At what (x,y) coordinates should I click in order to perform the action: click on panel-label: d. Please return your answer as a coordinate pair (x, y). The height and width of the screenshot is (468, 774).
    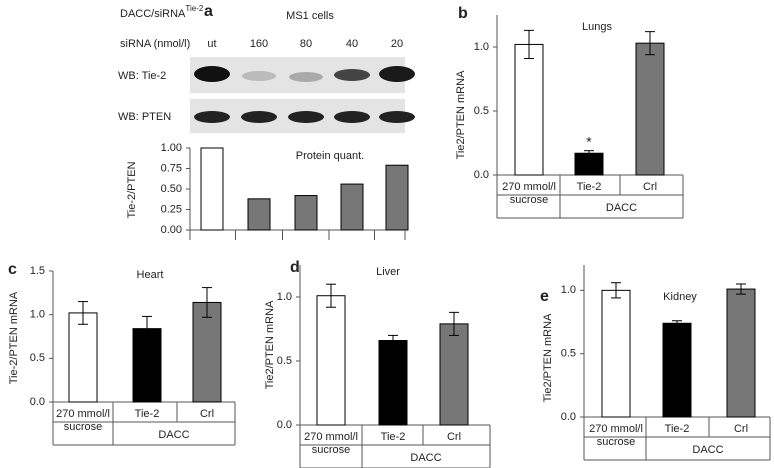
    Looking at the image, I should click on (295, 267).